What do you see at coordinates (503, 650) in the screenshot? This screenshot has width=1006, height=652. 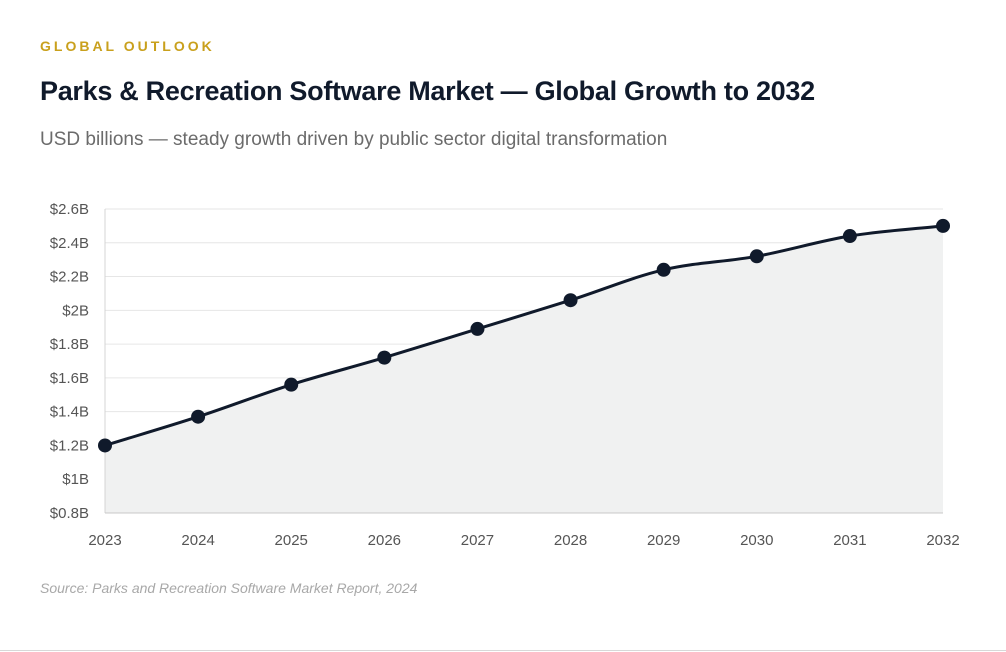 I see `bottom-divider` at bounding box center [503, 650].